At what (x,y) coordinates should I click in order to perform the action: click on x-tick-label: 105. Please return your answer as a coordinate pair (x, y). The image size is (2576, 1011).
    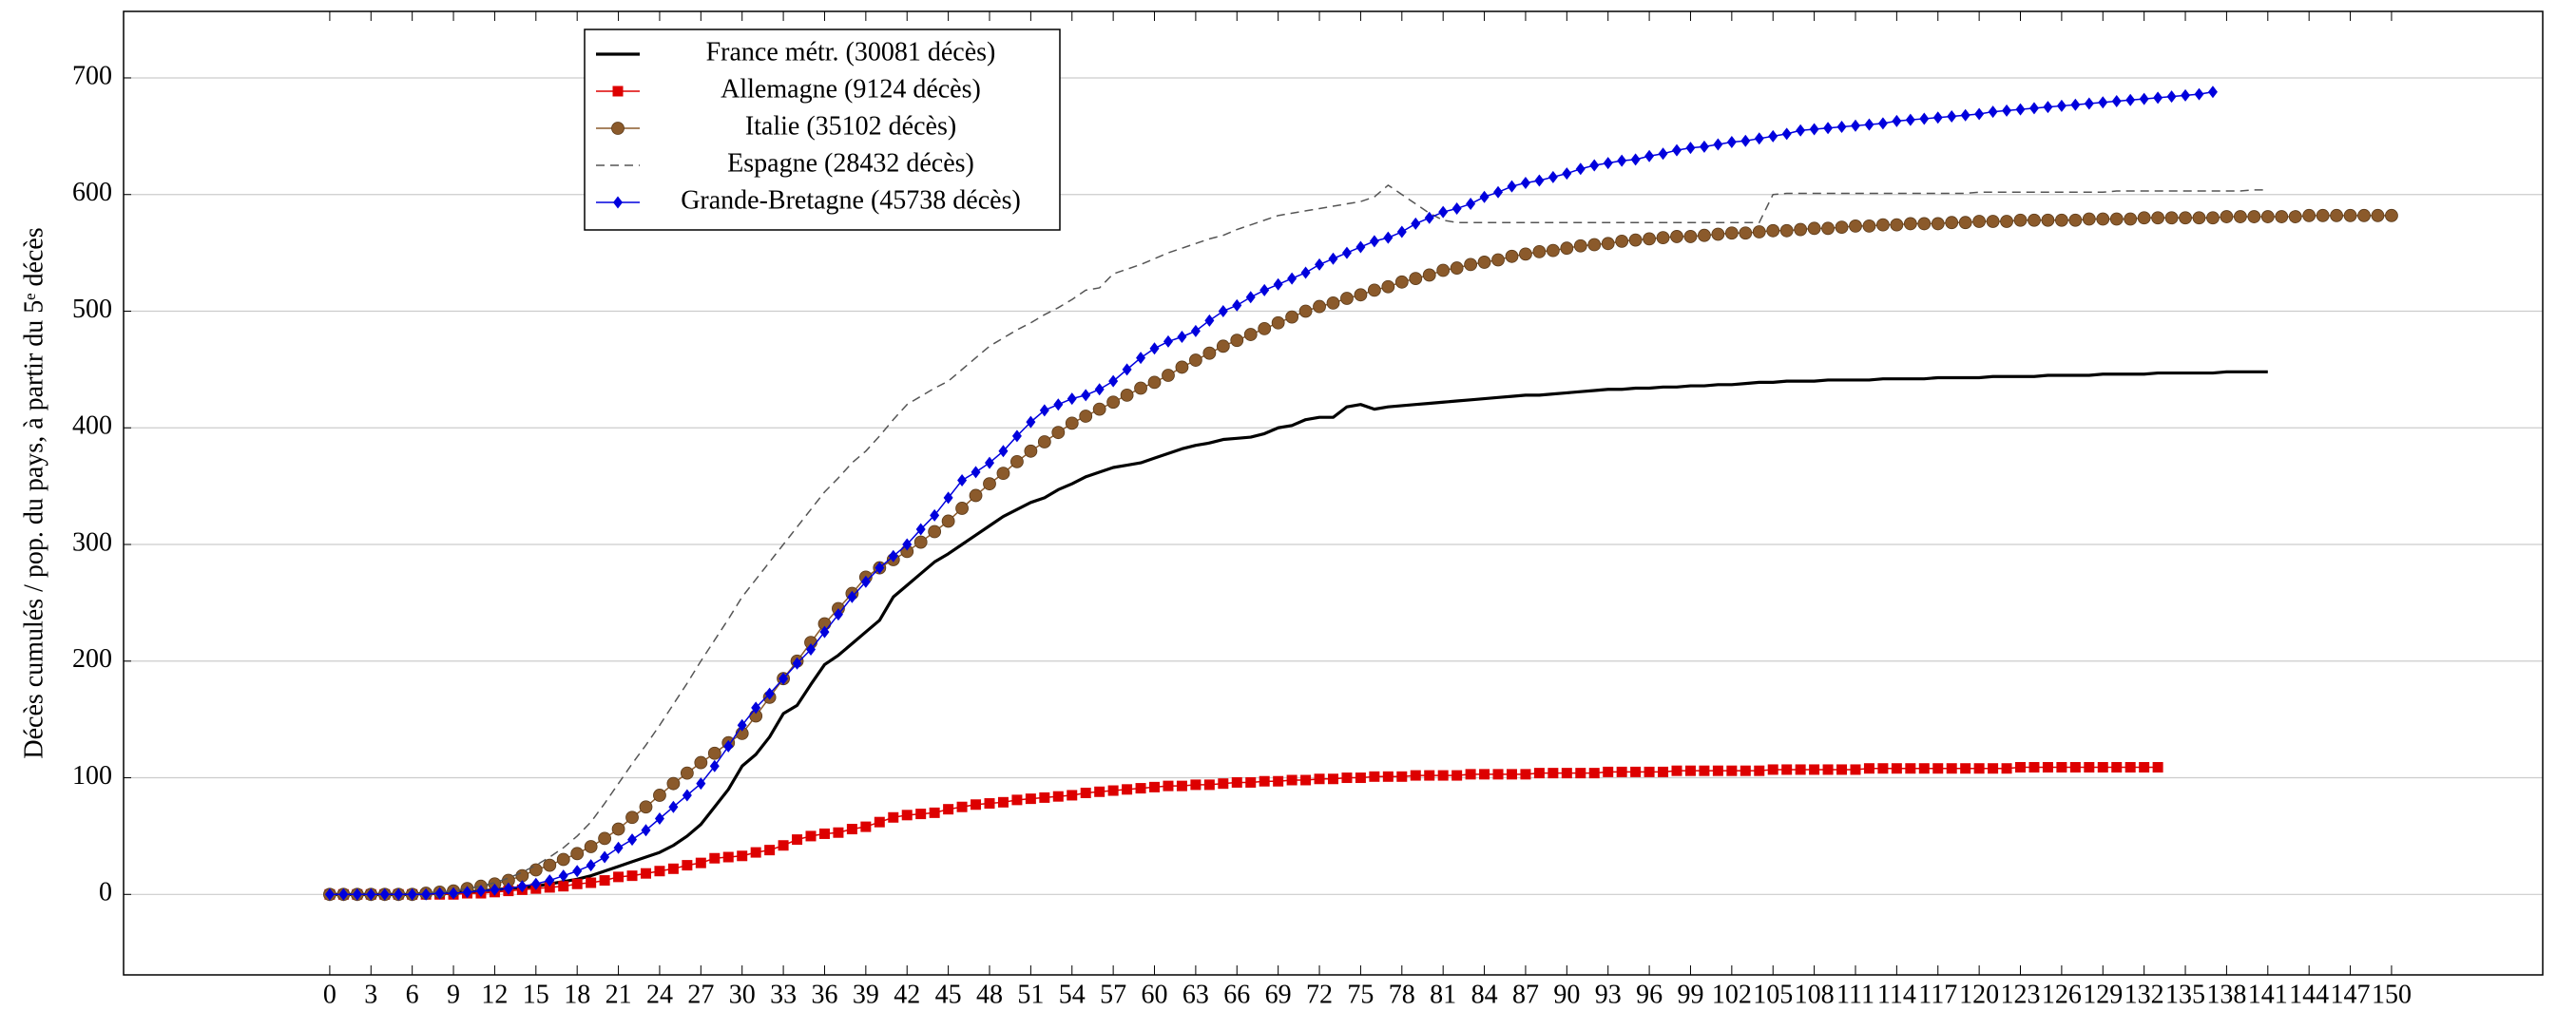
    Looking at the image, I should click on (1773, 995).